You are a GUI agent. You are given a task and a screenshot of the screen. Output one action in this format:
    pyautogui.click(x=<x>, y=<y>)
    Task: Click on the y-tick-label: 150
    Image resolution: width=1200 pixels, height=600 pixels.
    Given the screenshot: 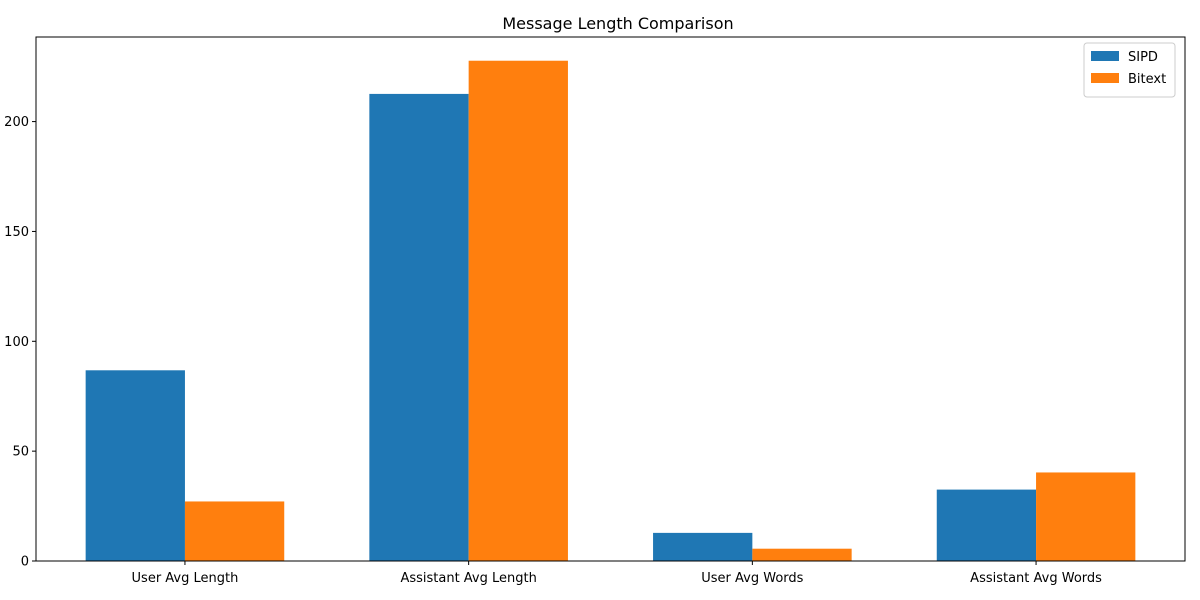 What is the action you would take?
    pyautogui.click(x=16, y=232)
    